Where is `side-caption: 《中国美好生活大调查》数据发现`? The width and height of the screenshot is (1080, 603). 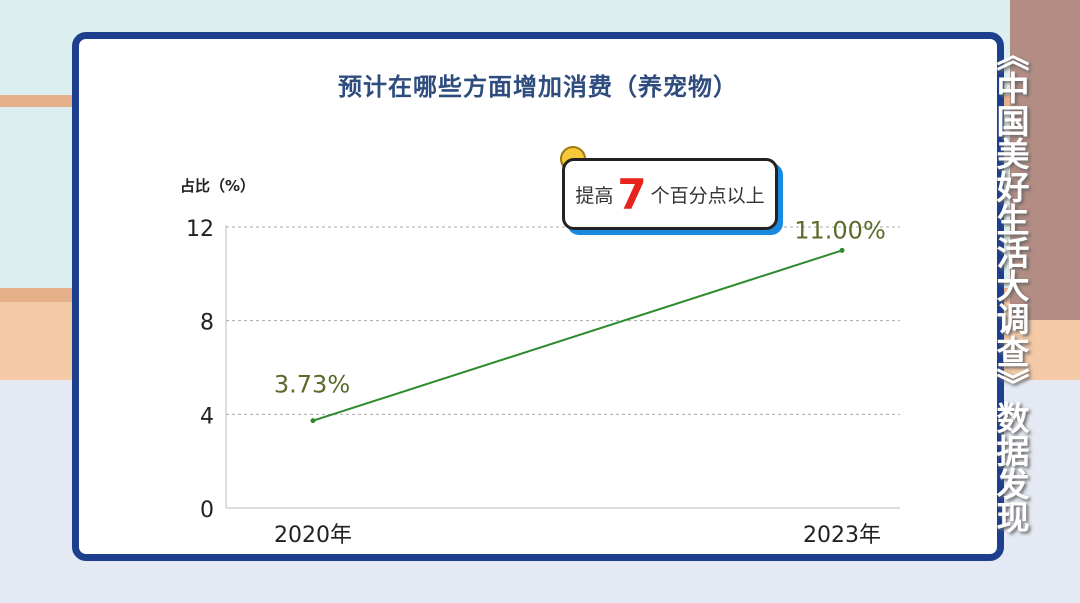 side-caption: 《中国美好生活大调查》数据发现 is located at coordinates (1010, 285).